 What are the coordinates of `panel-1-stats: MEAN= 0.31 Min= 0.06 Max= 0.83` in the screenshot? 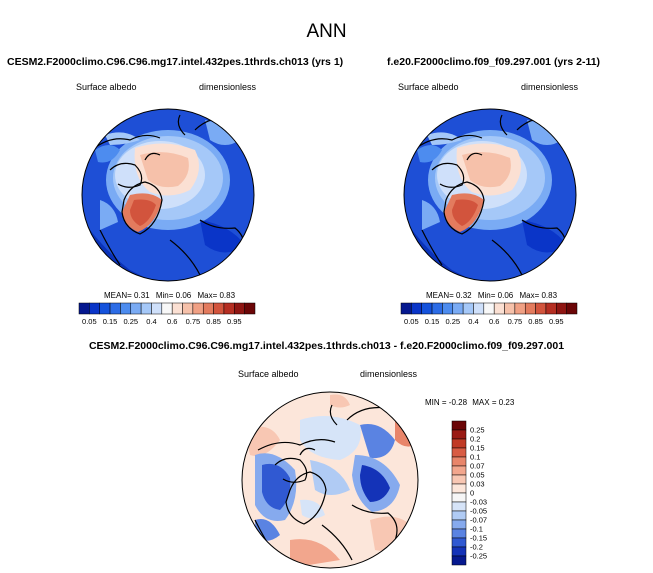 It's located at (169, 295).